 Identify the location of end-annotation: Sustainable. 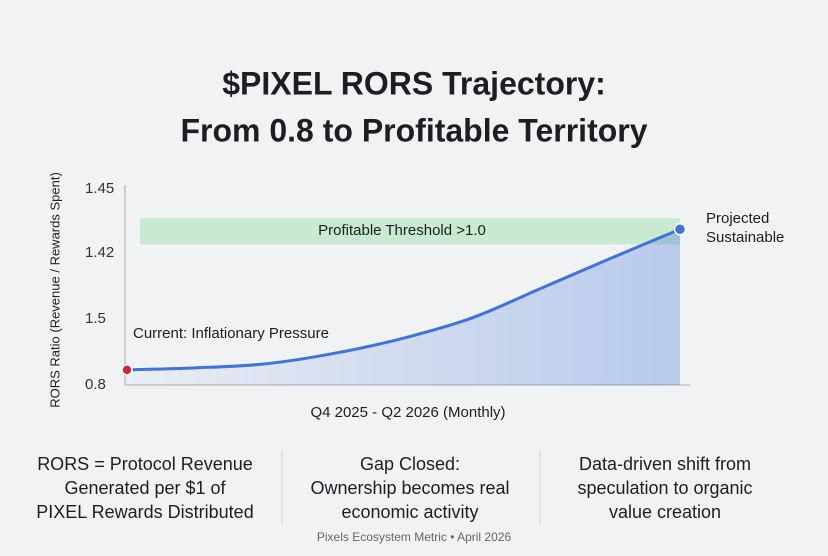
(745, 237).